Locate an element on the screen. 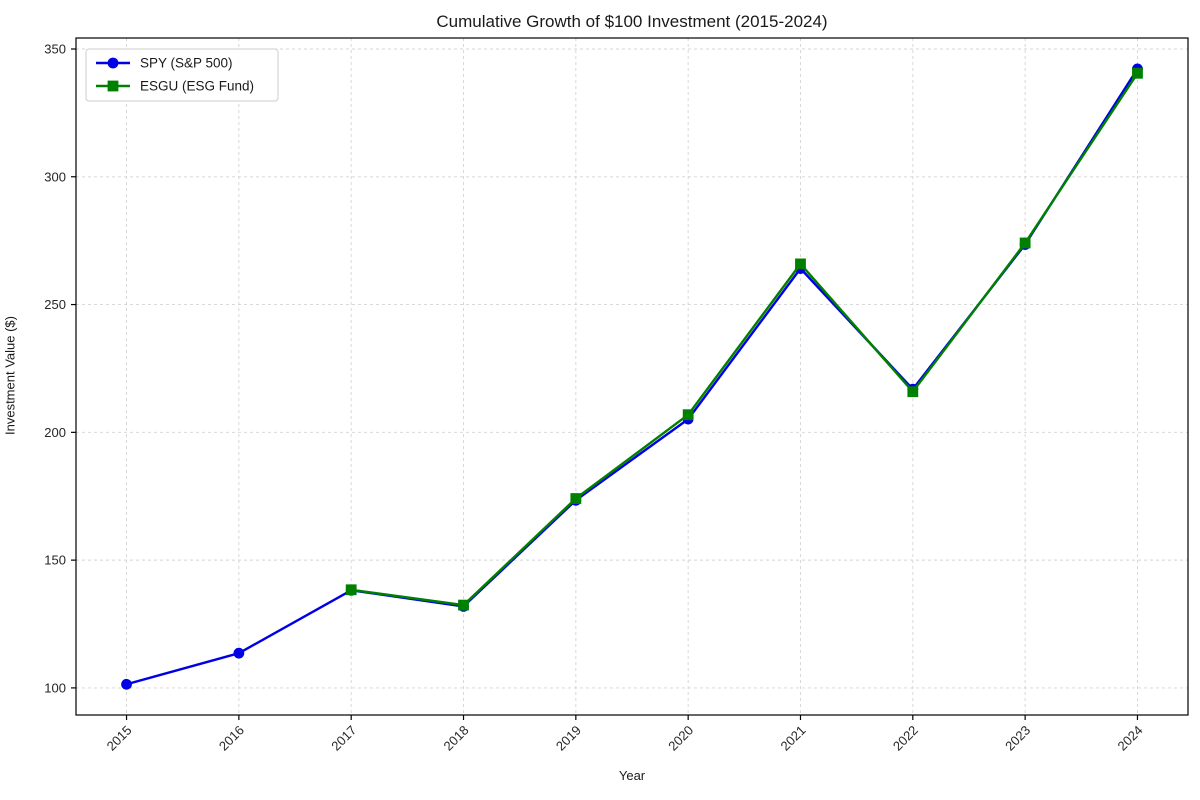  x-tick-label: 2024 is located at coordinates (1130, 738).